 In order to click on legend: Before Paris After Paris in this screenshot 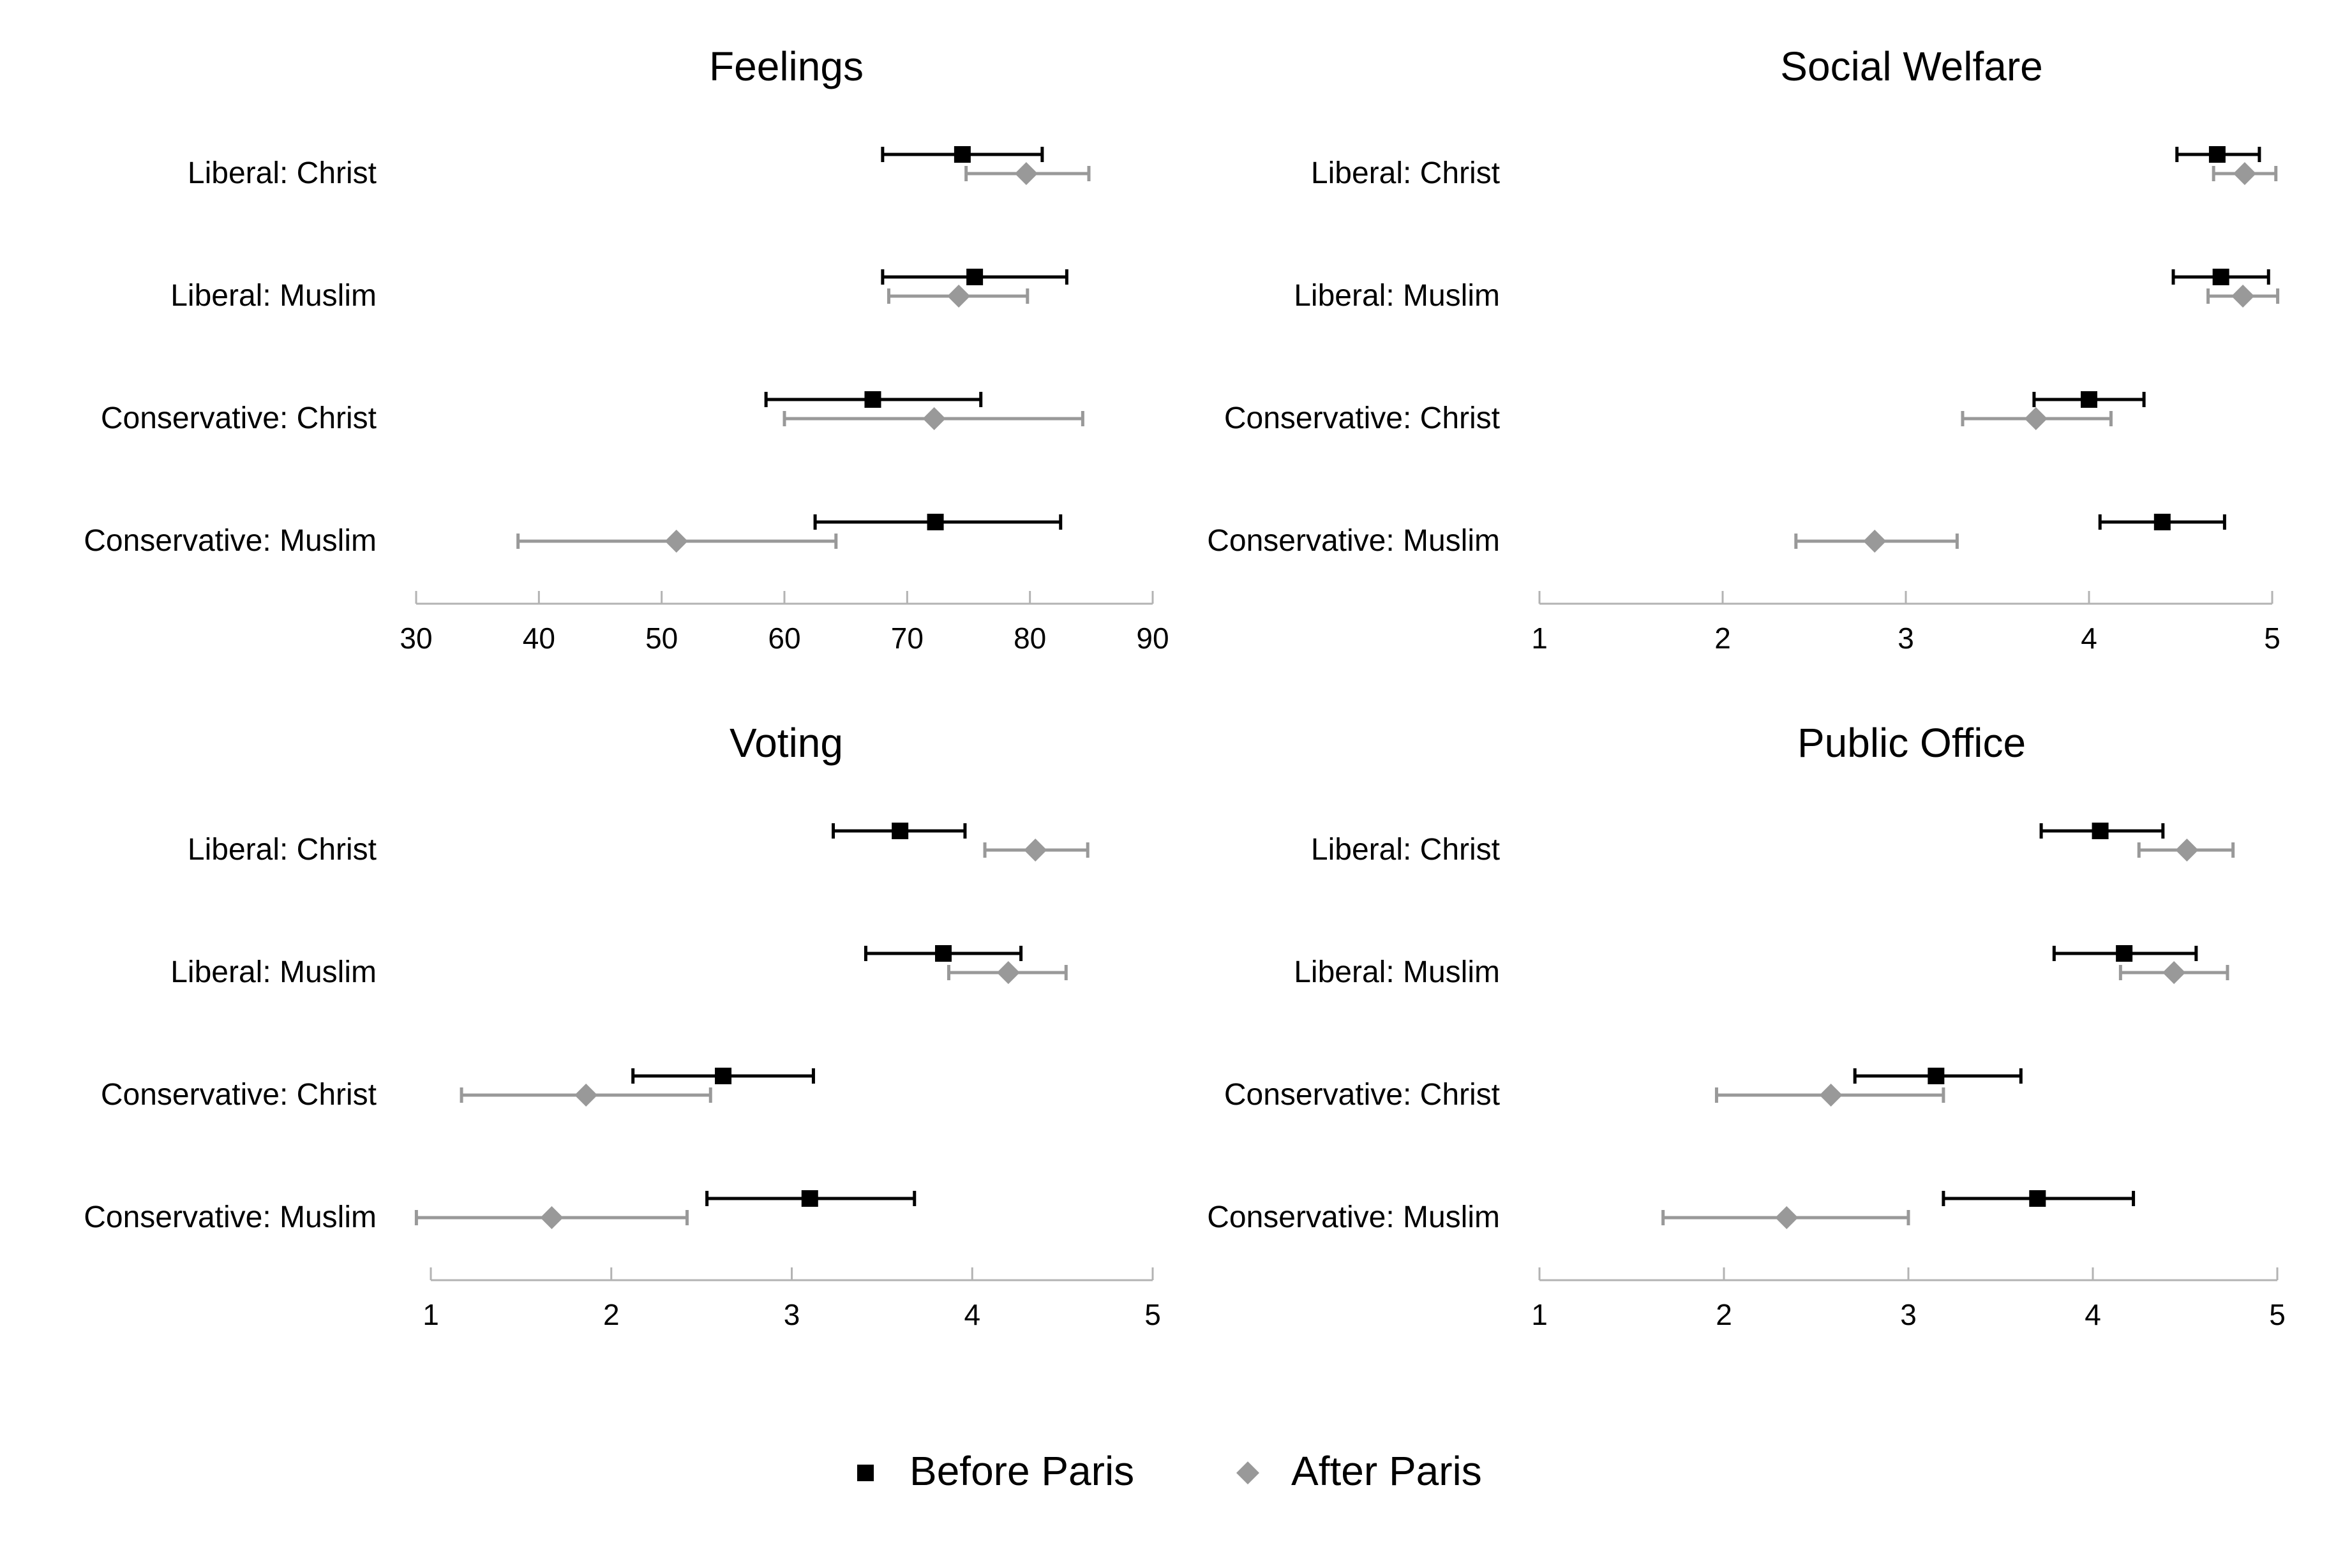, I will do `click(1169, 1471)`.